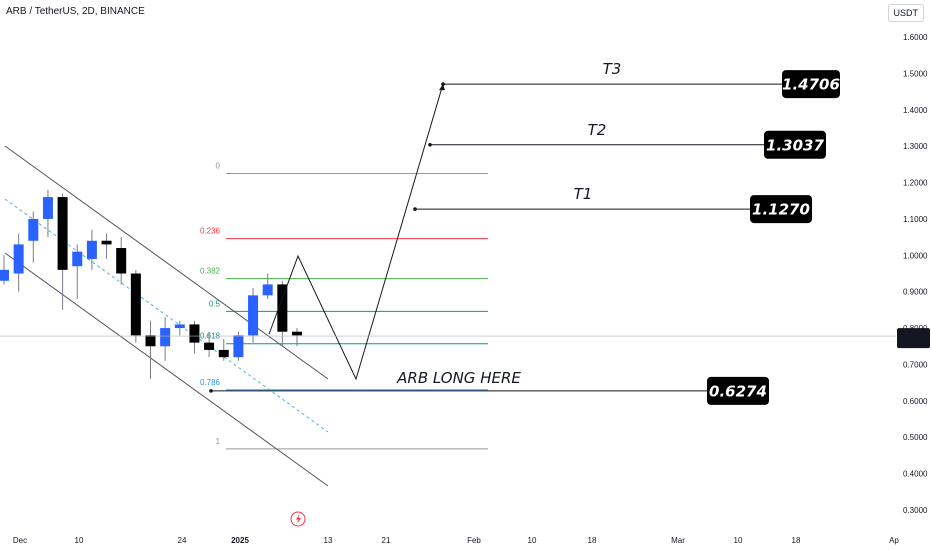 Image resolution: width=932 pixels, height=550 pixels. Describe the element at coordinates (456, 540) in the screenshot. I see `time-axis: Dec 10 24 2025 13 21 Feb 10 18 Mar 10 18 Ap` at that location.